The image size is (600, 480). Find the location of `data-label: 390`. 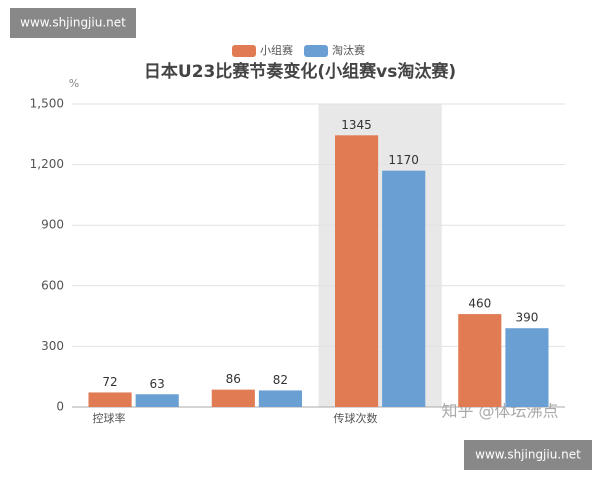

data-label: 390 is located at coordinates (526, 318).